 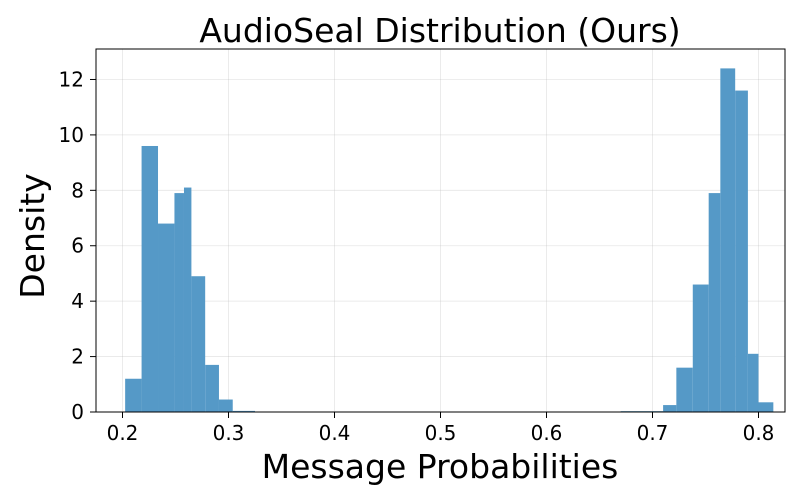 I want to click on x-tick-label: 0.5, so click(x=441, y=433).